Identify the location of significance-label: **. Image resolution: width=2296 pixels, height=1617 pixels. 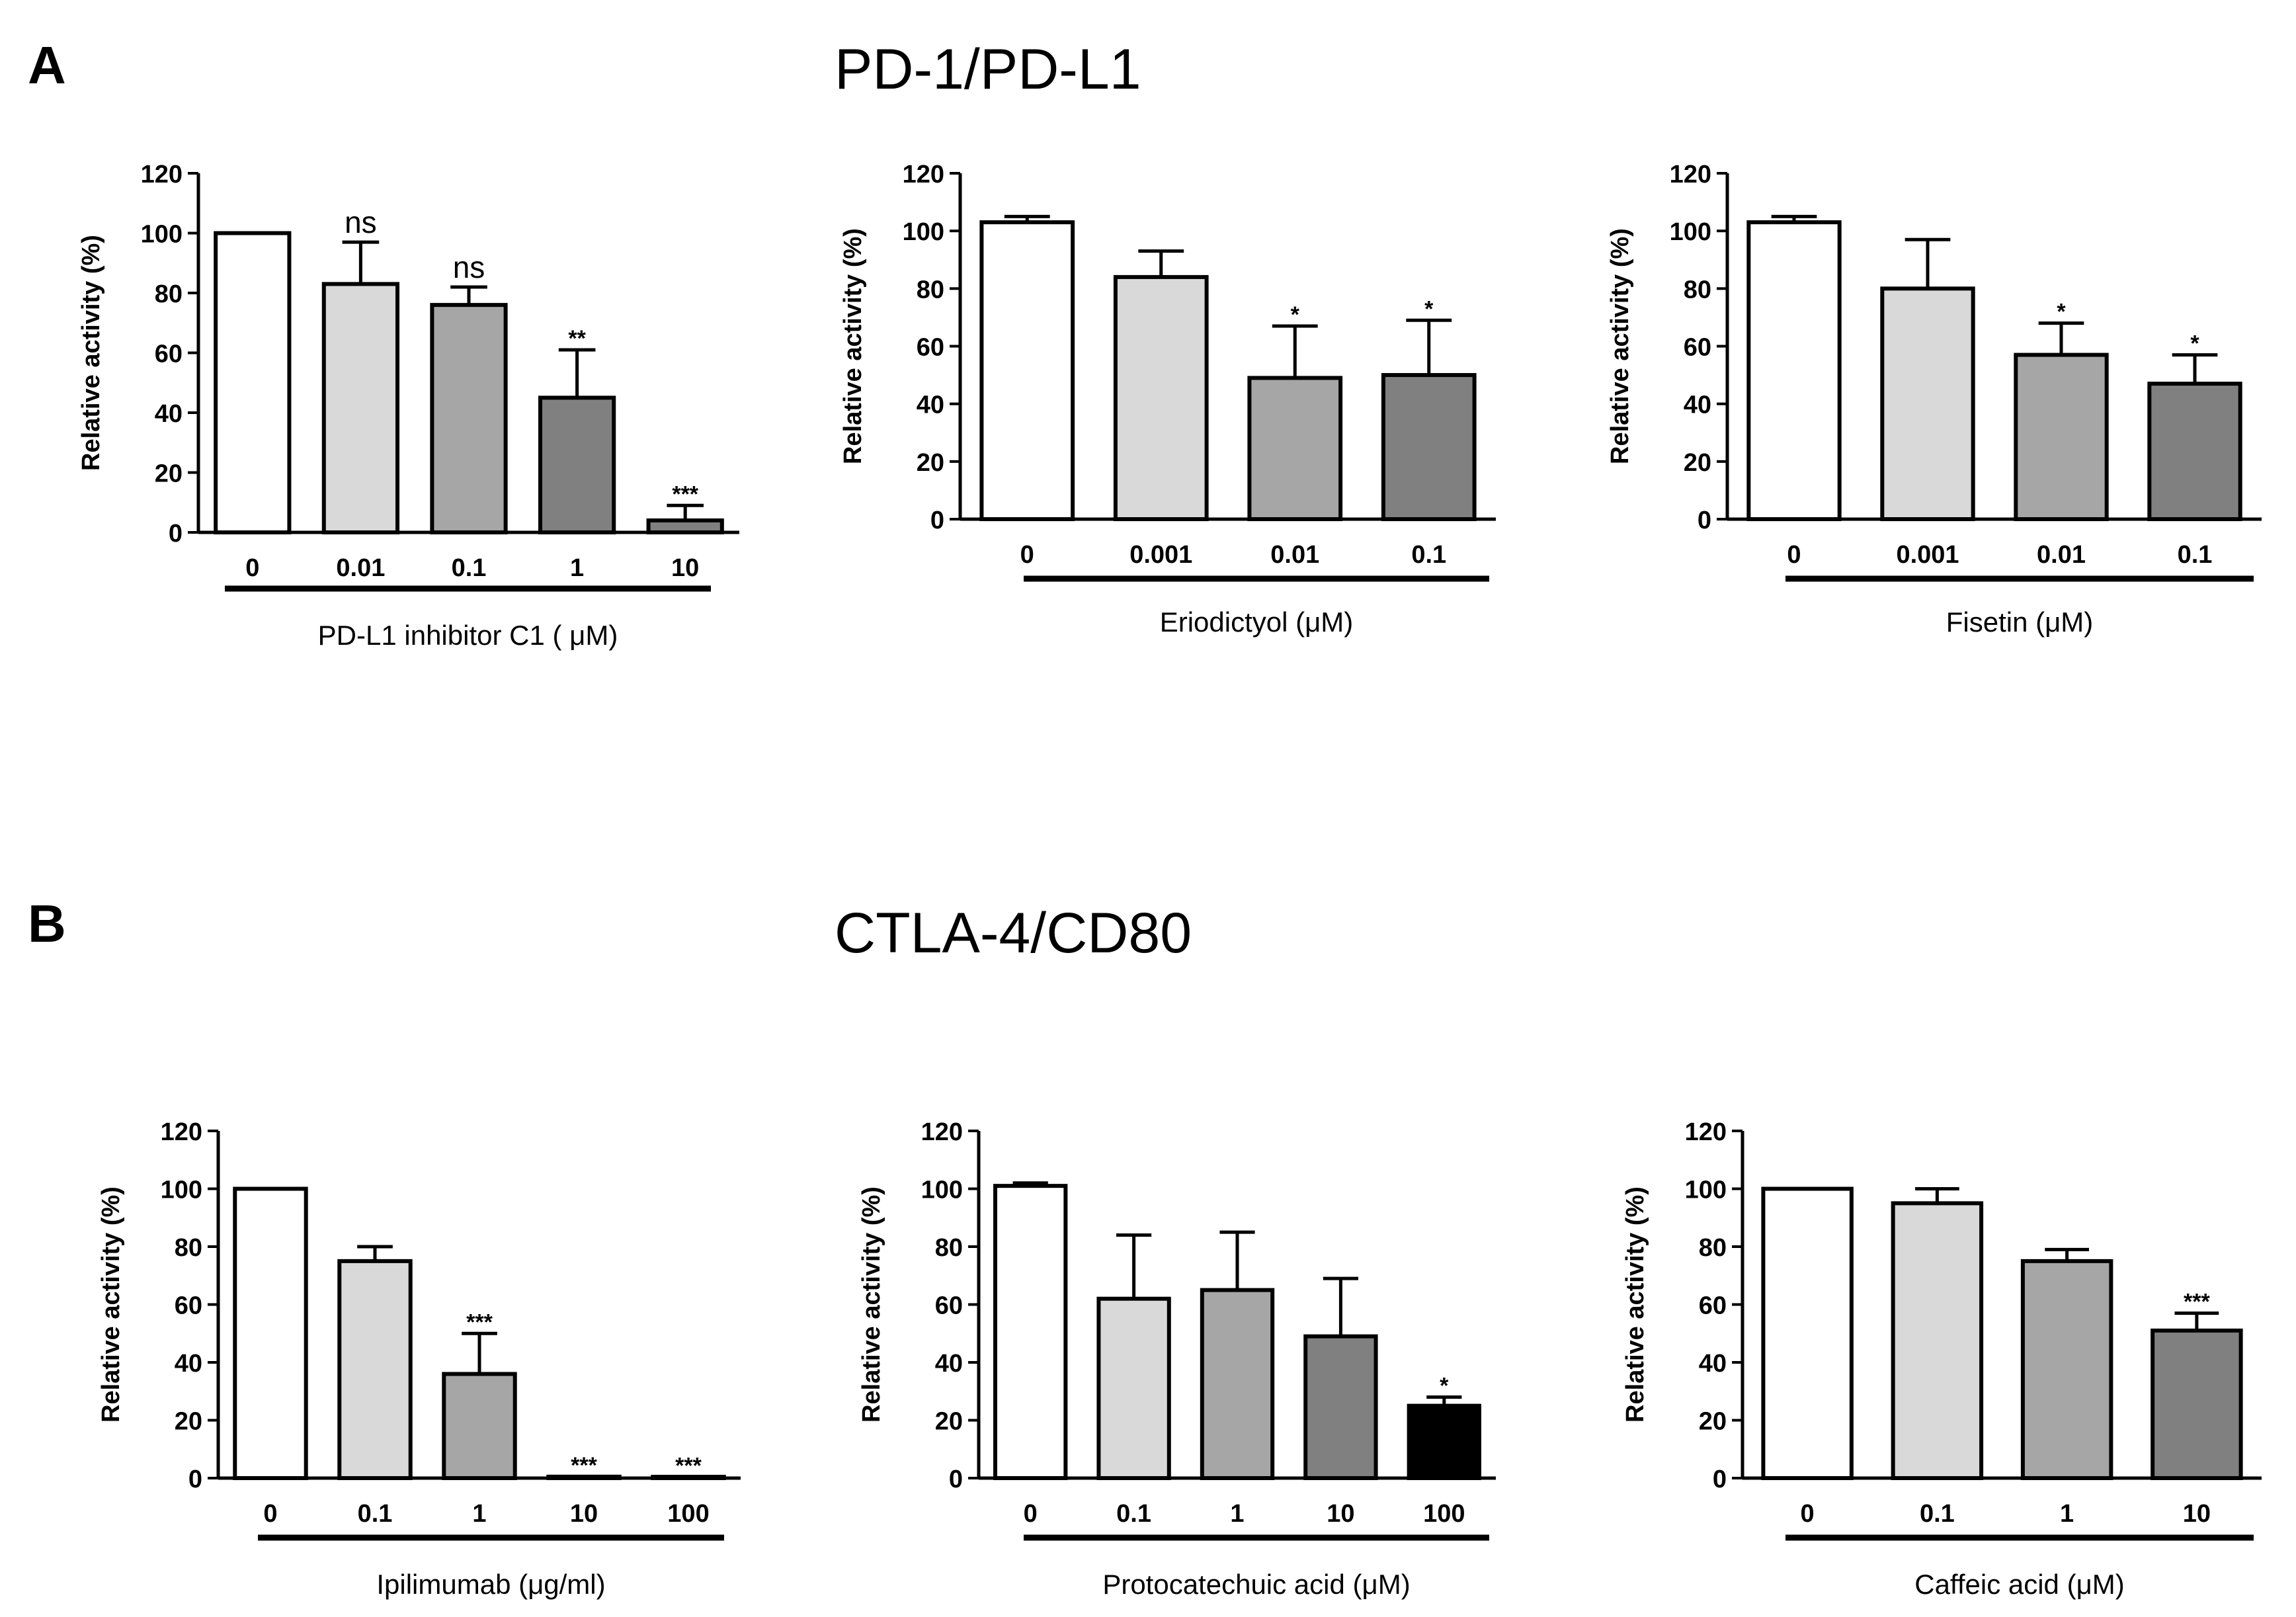
(577, 338).